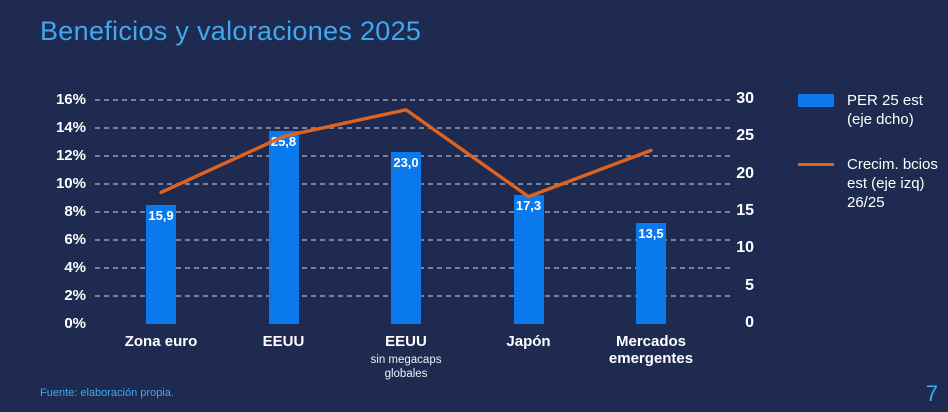 The image size is (948, 412). I want to click on bar-series-swatch, so click(816, 100).